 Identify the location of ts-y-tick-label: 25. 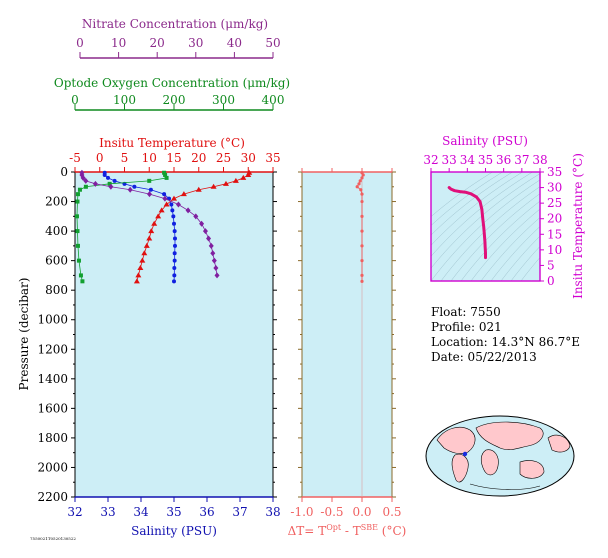
(554, 203).